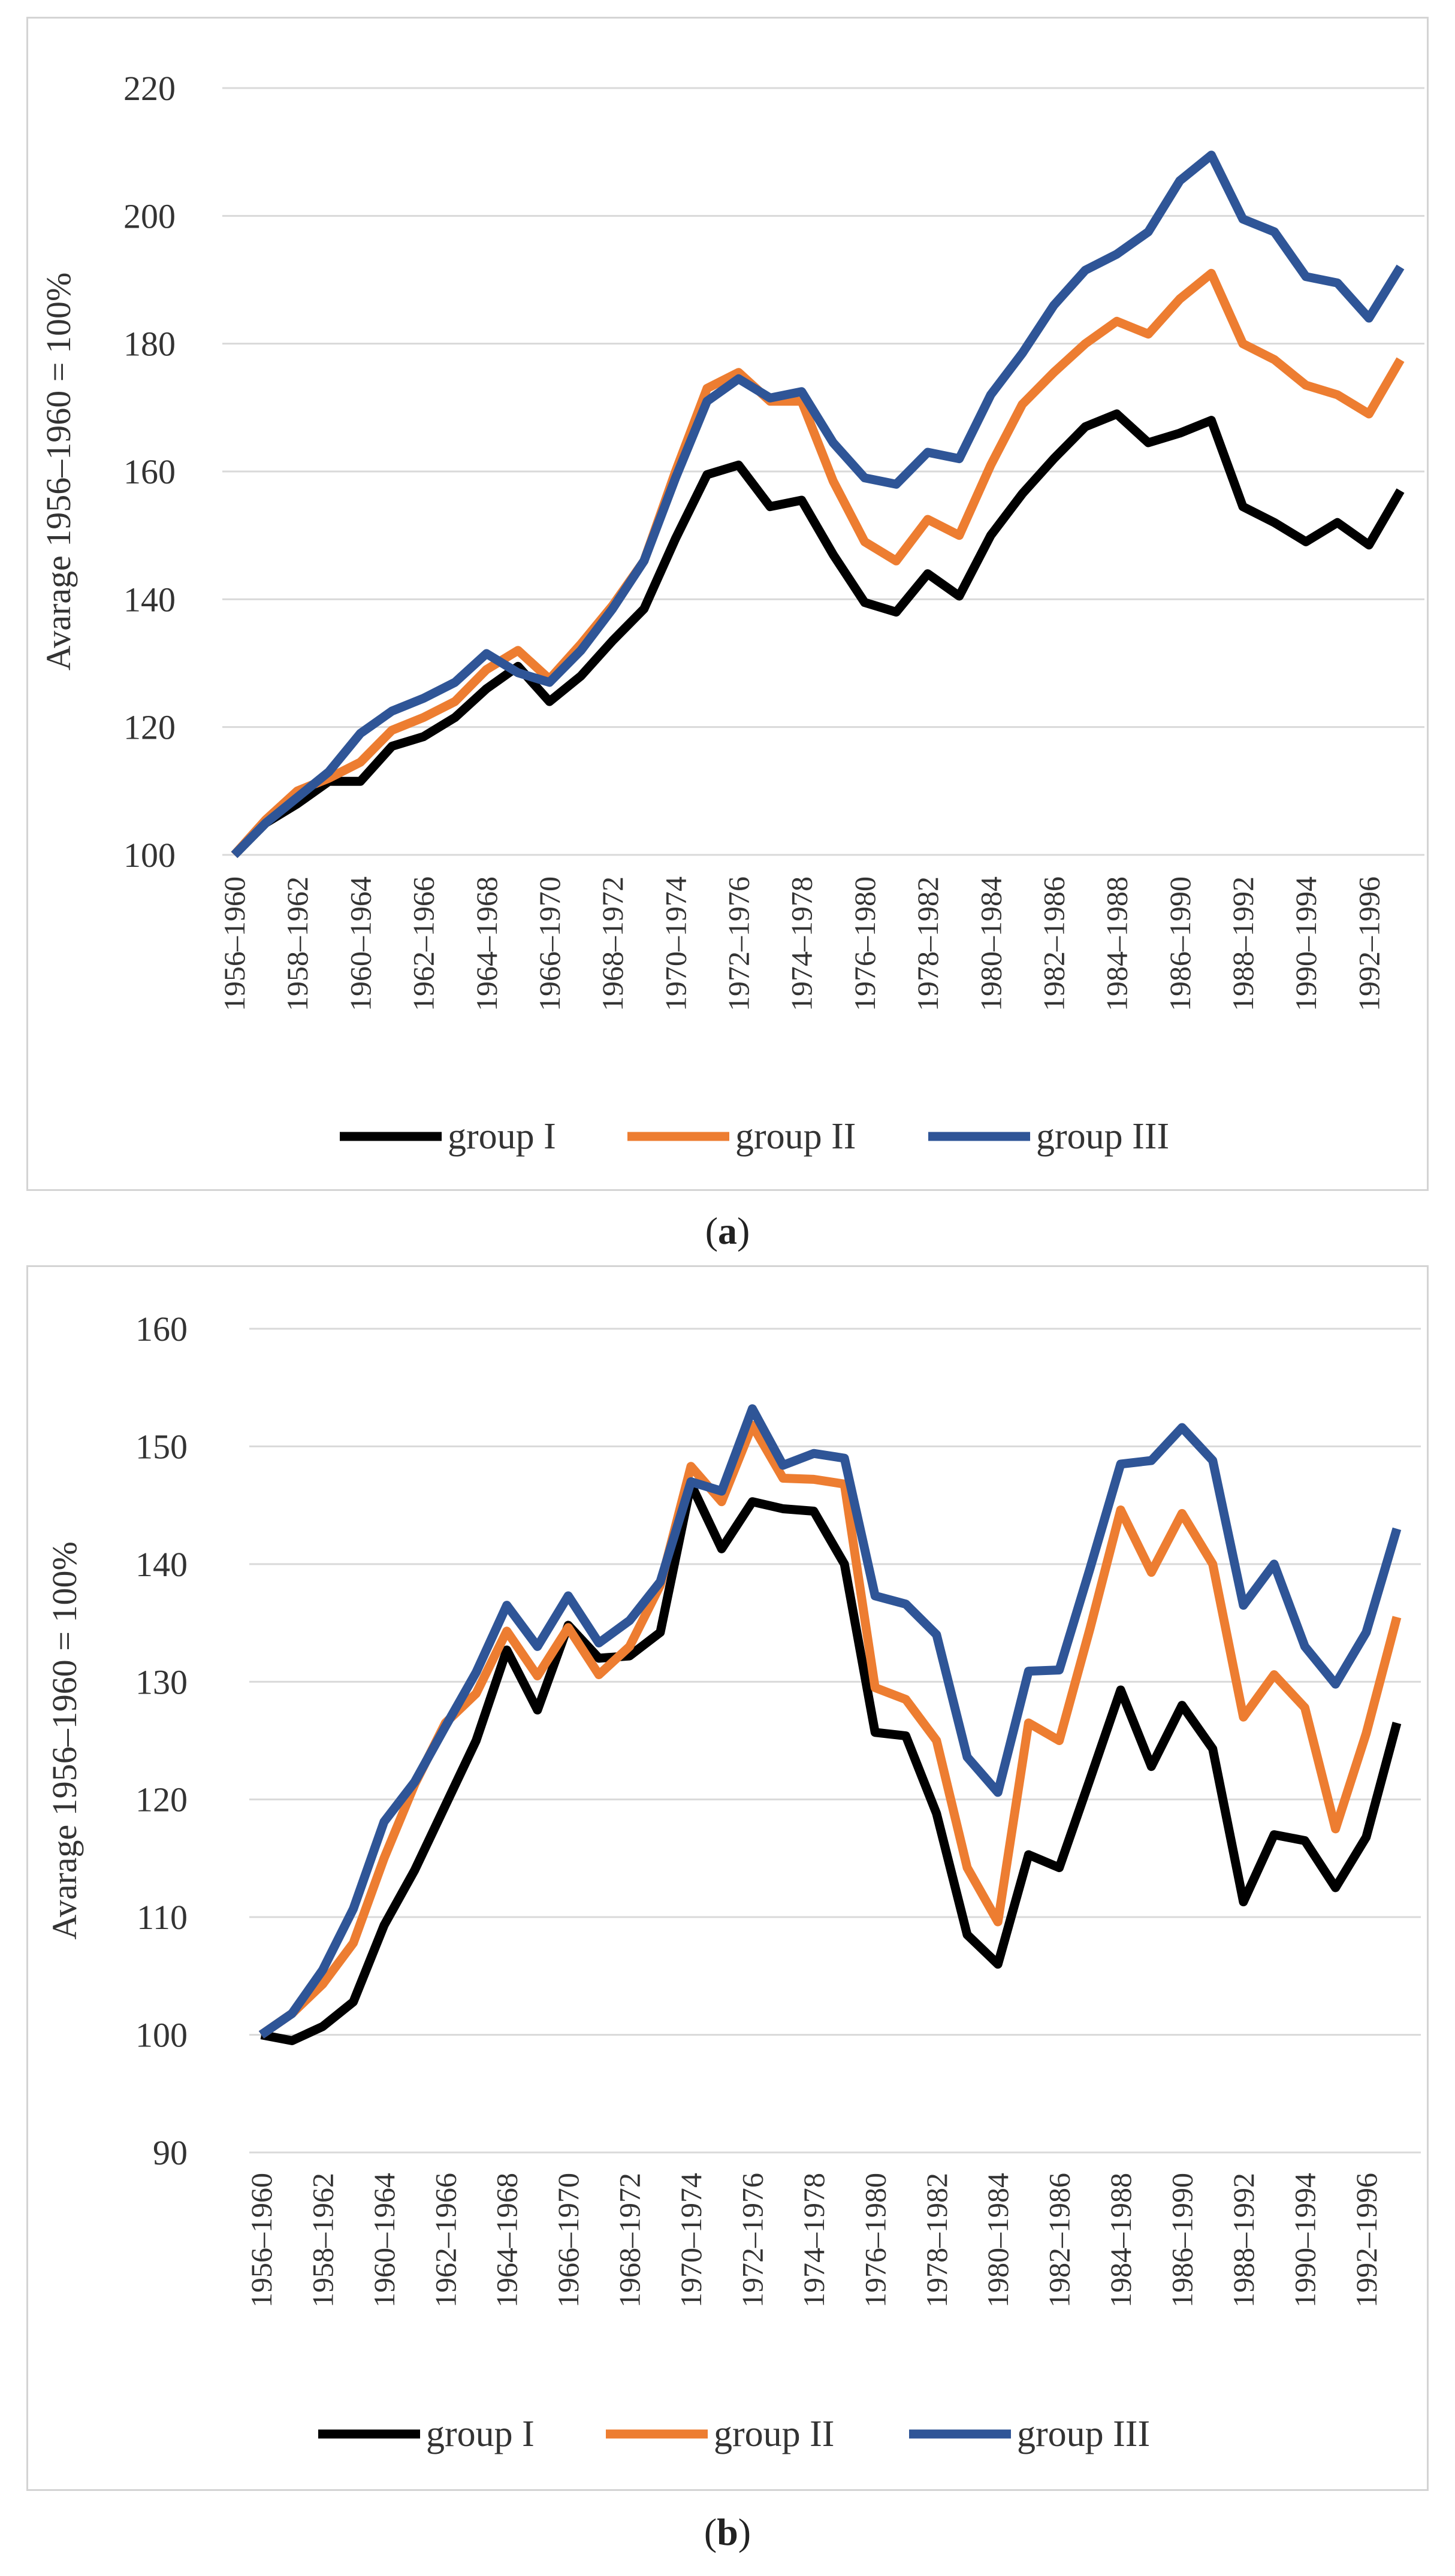 Image resolution: width=1455 pixels, height=2576 pixels. Describe the element at coordinates (162, 1681) in the screenshot. I see `y-tick-label: 130` at that location.